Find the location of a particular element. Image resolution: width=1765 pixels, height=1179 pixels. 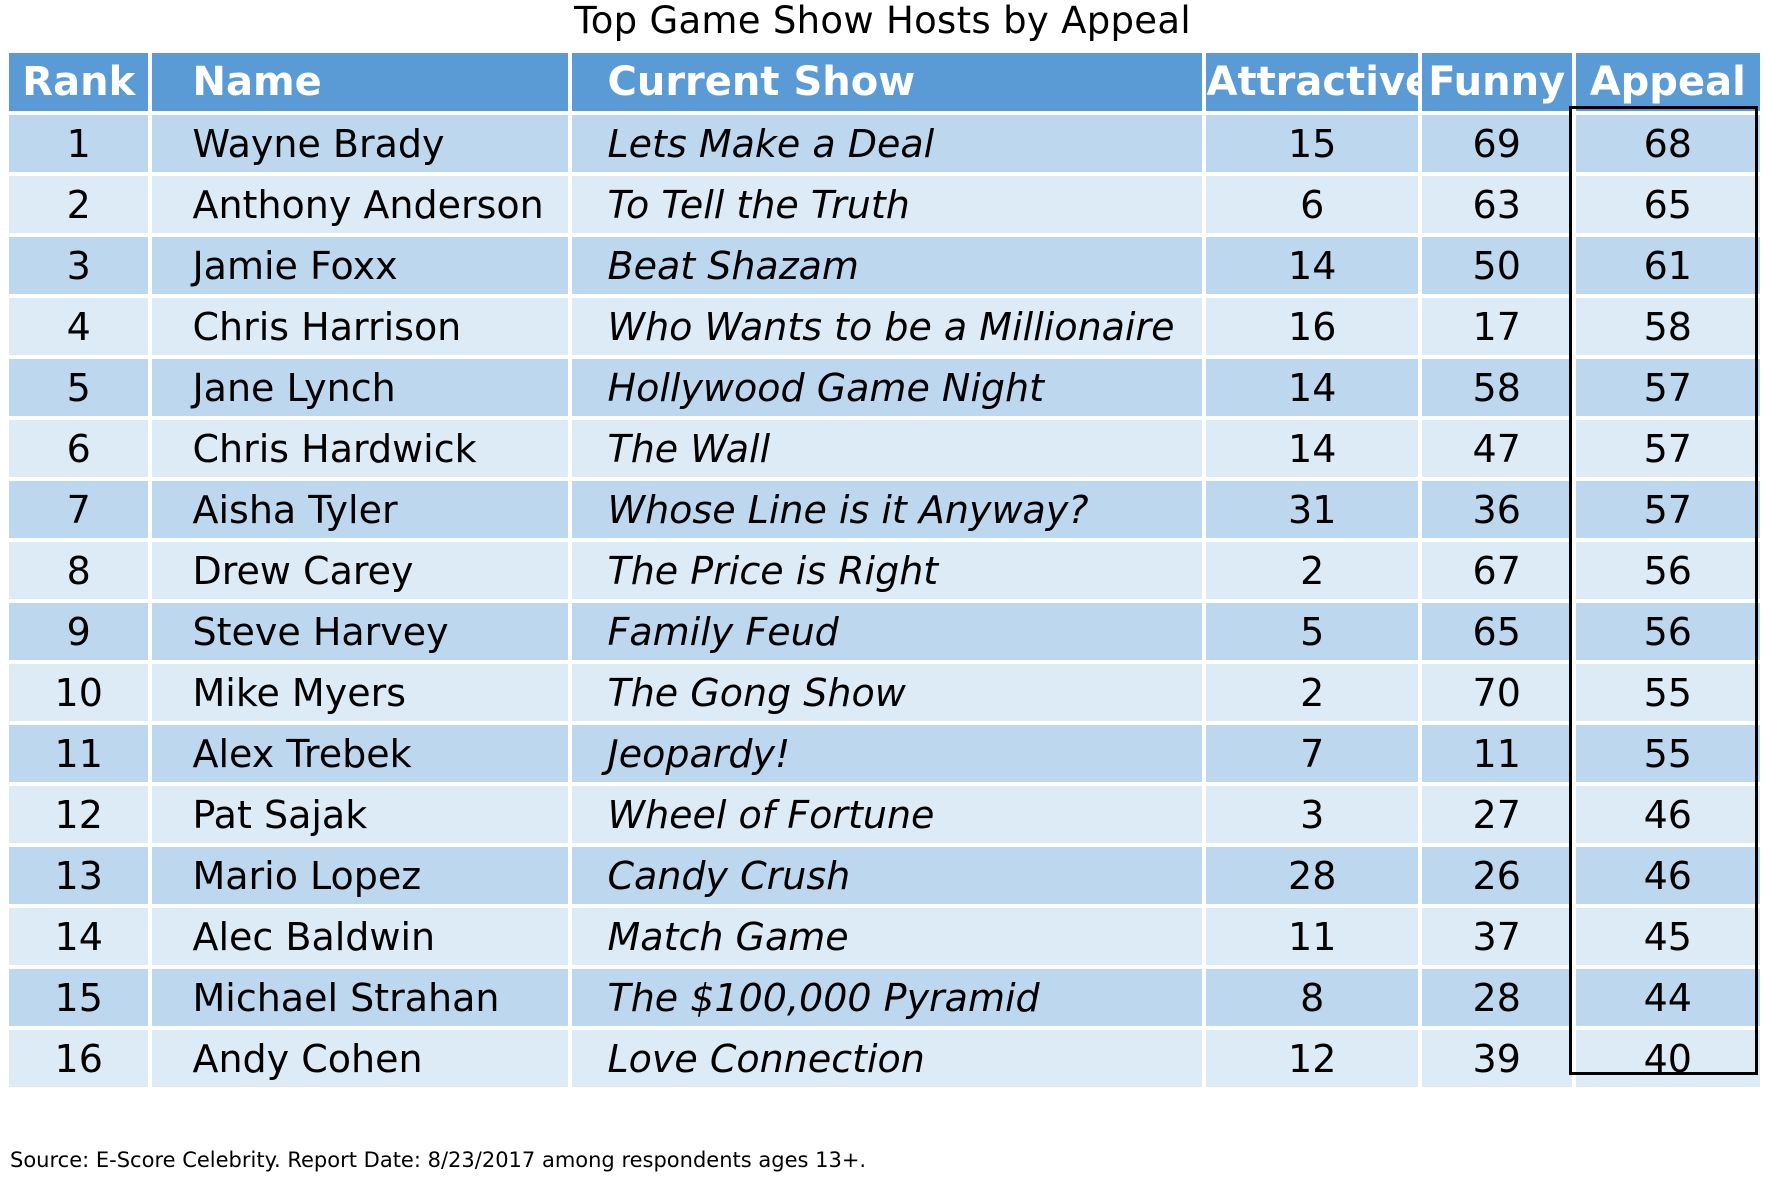

funny-cell: 69 is located at coordinates (1496, 143).